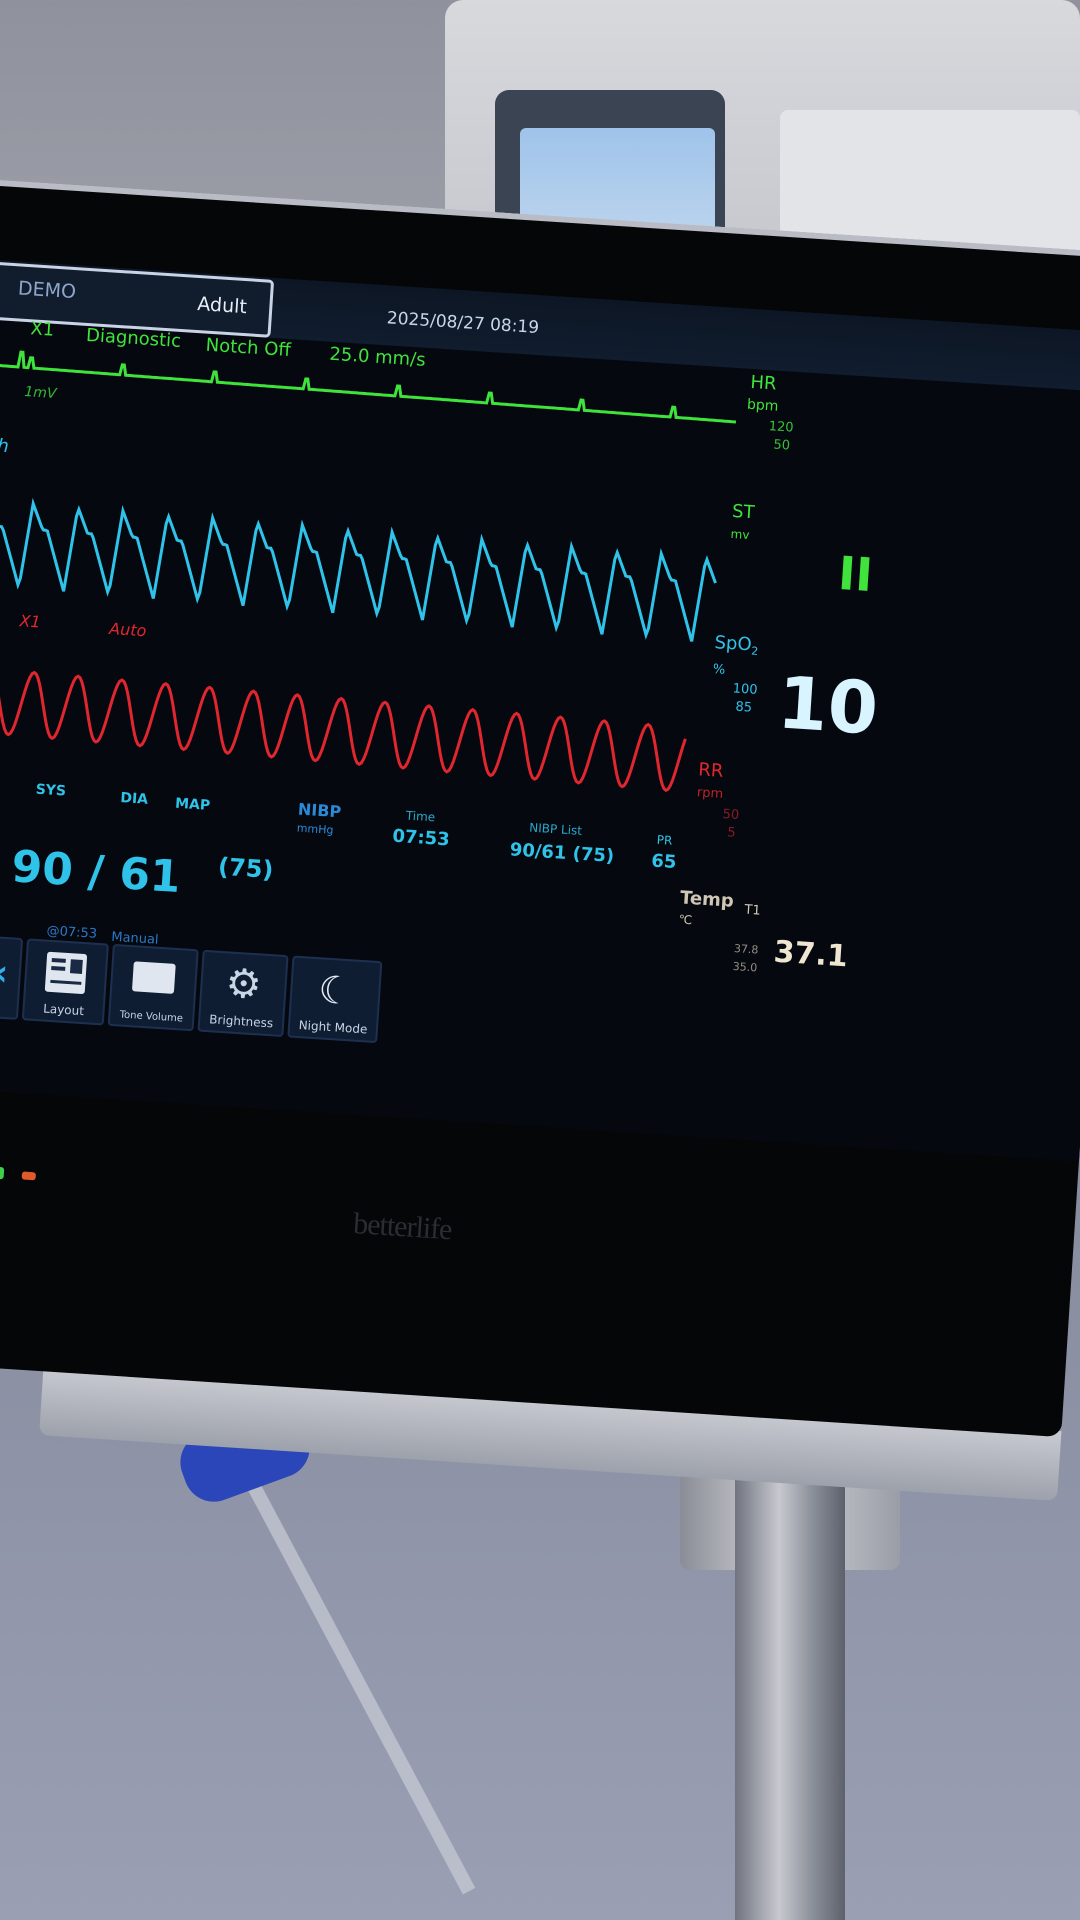 The image size is (1080, 1920). Describe the element at coordinates (154, 977) in the screenshot. I see `volume-icon` at that location.